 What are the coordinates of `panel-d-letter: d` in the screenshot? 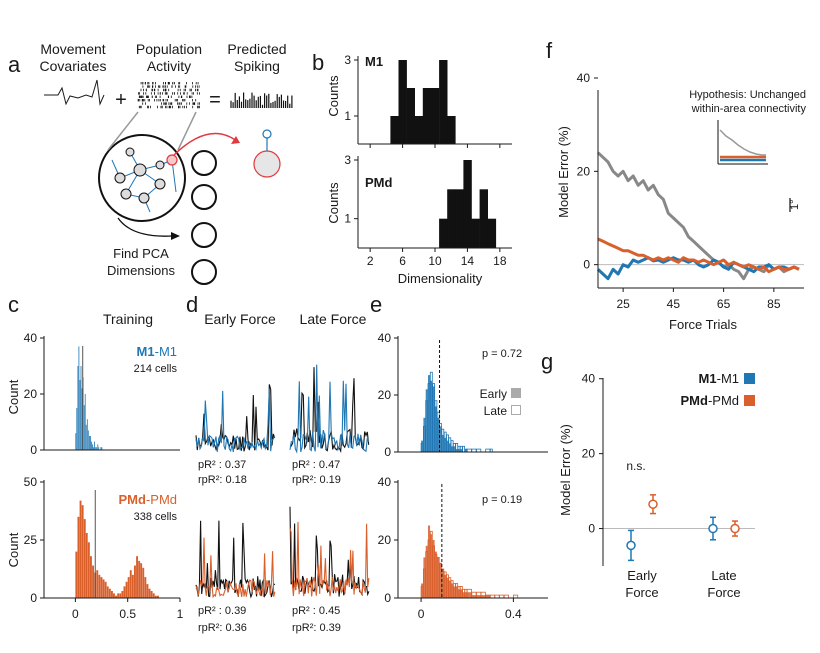 It's located at (192, 304).